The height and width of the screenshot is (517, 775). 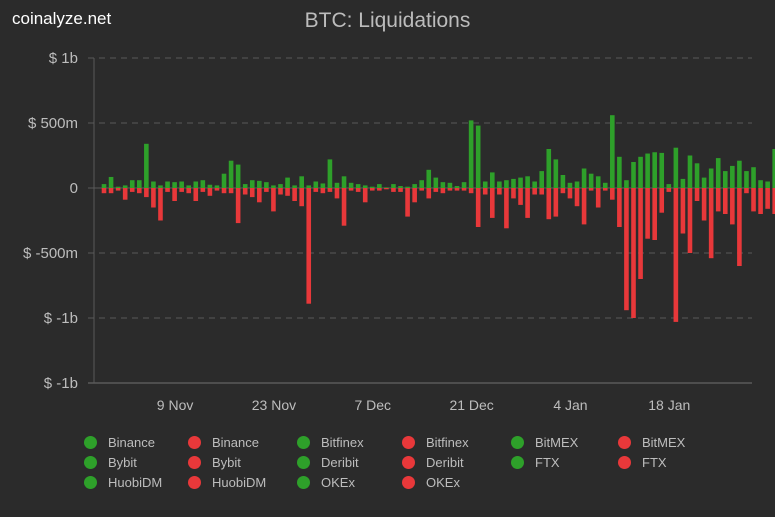 I want to click on legend-label: BitMEX, so click(x=557, y=442).